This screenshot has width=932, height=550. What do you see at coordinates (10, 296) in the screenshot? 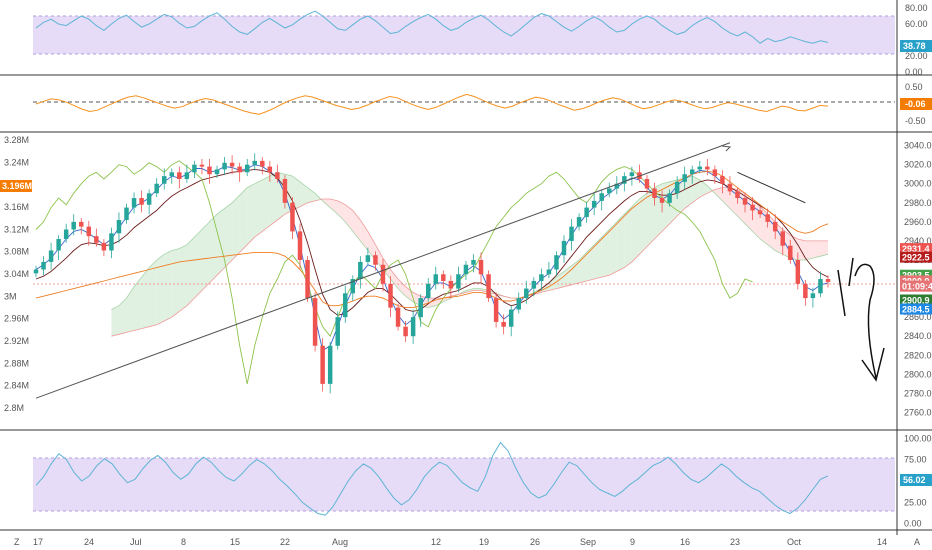
I see `volume-tick: 3M` at bounding box center [10, 296].